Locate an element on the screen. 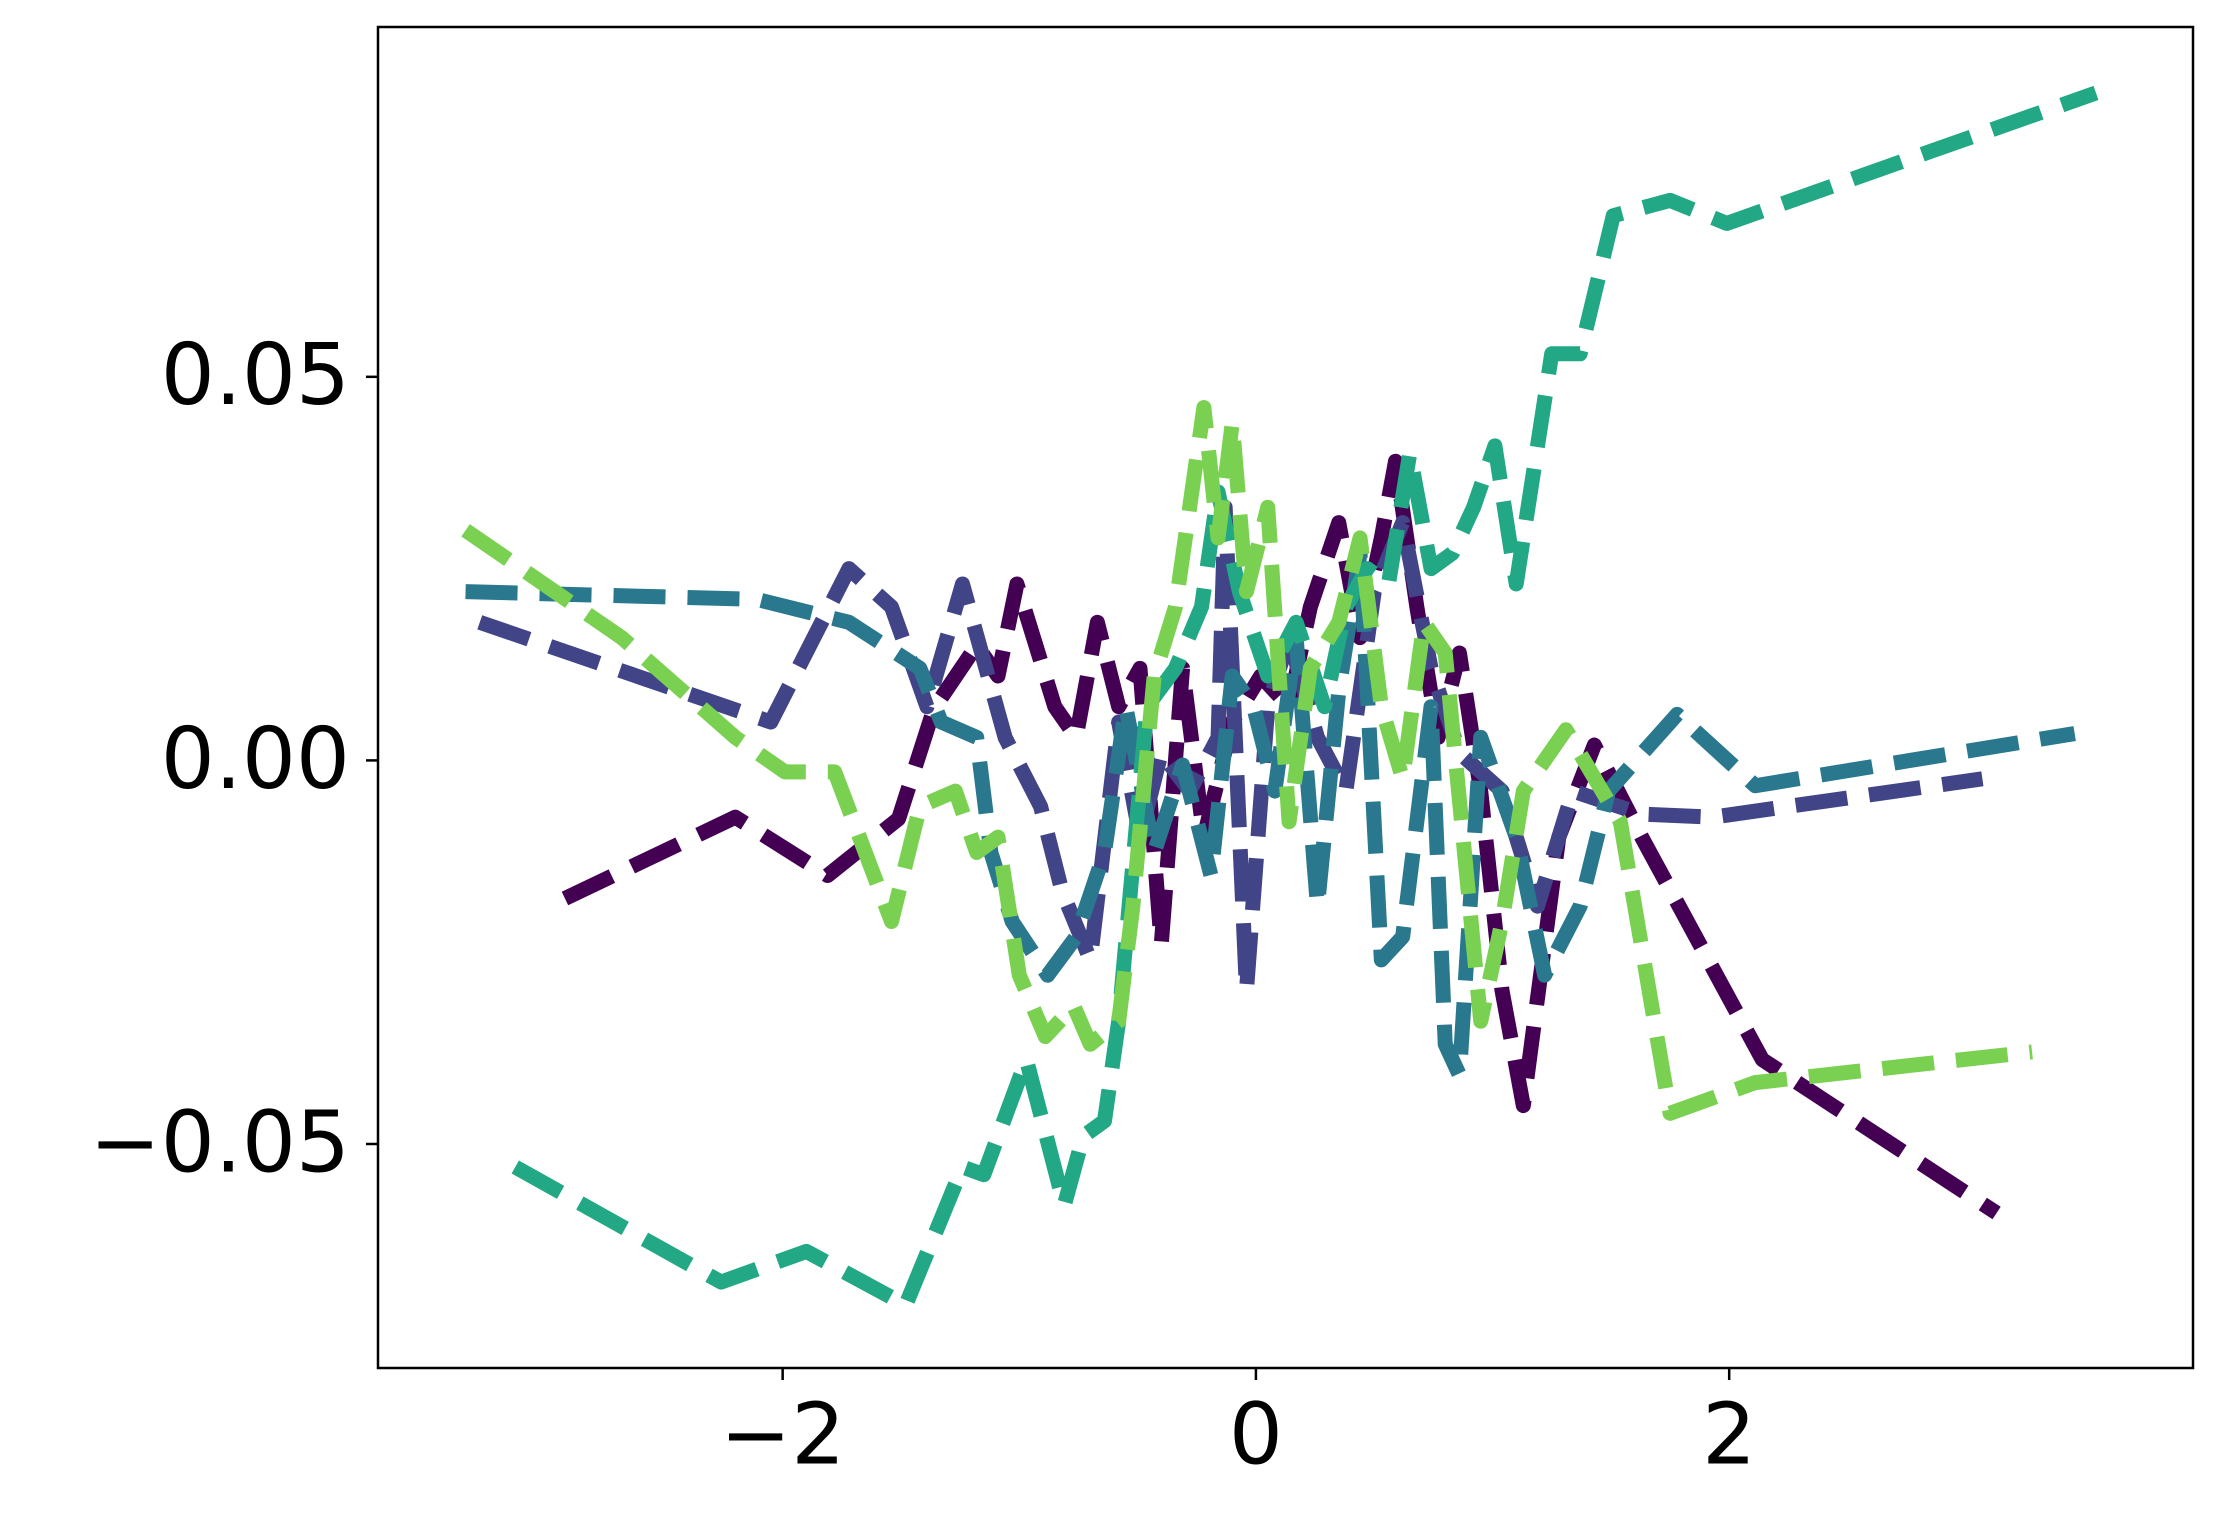  x-tick-label: −2 is located at coordinates (782, 1434).